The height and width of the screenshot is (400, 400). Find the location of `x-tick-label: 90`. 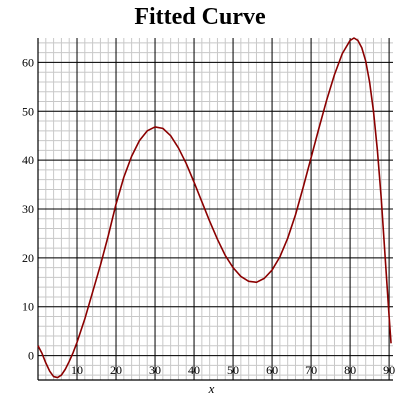

x-tick-label: 90 is located at coordinates (389, 370).